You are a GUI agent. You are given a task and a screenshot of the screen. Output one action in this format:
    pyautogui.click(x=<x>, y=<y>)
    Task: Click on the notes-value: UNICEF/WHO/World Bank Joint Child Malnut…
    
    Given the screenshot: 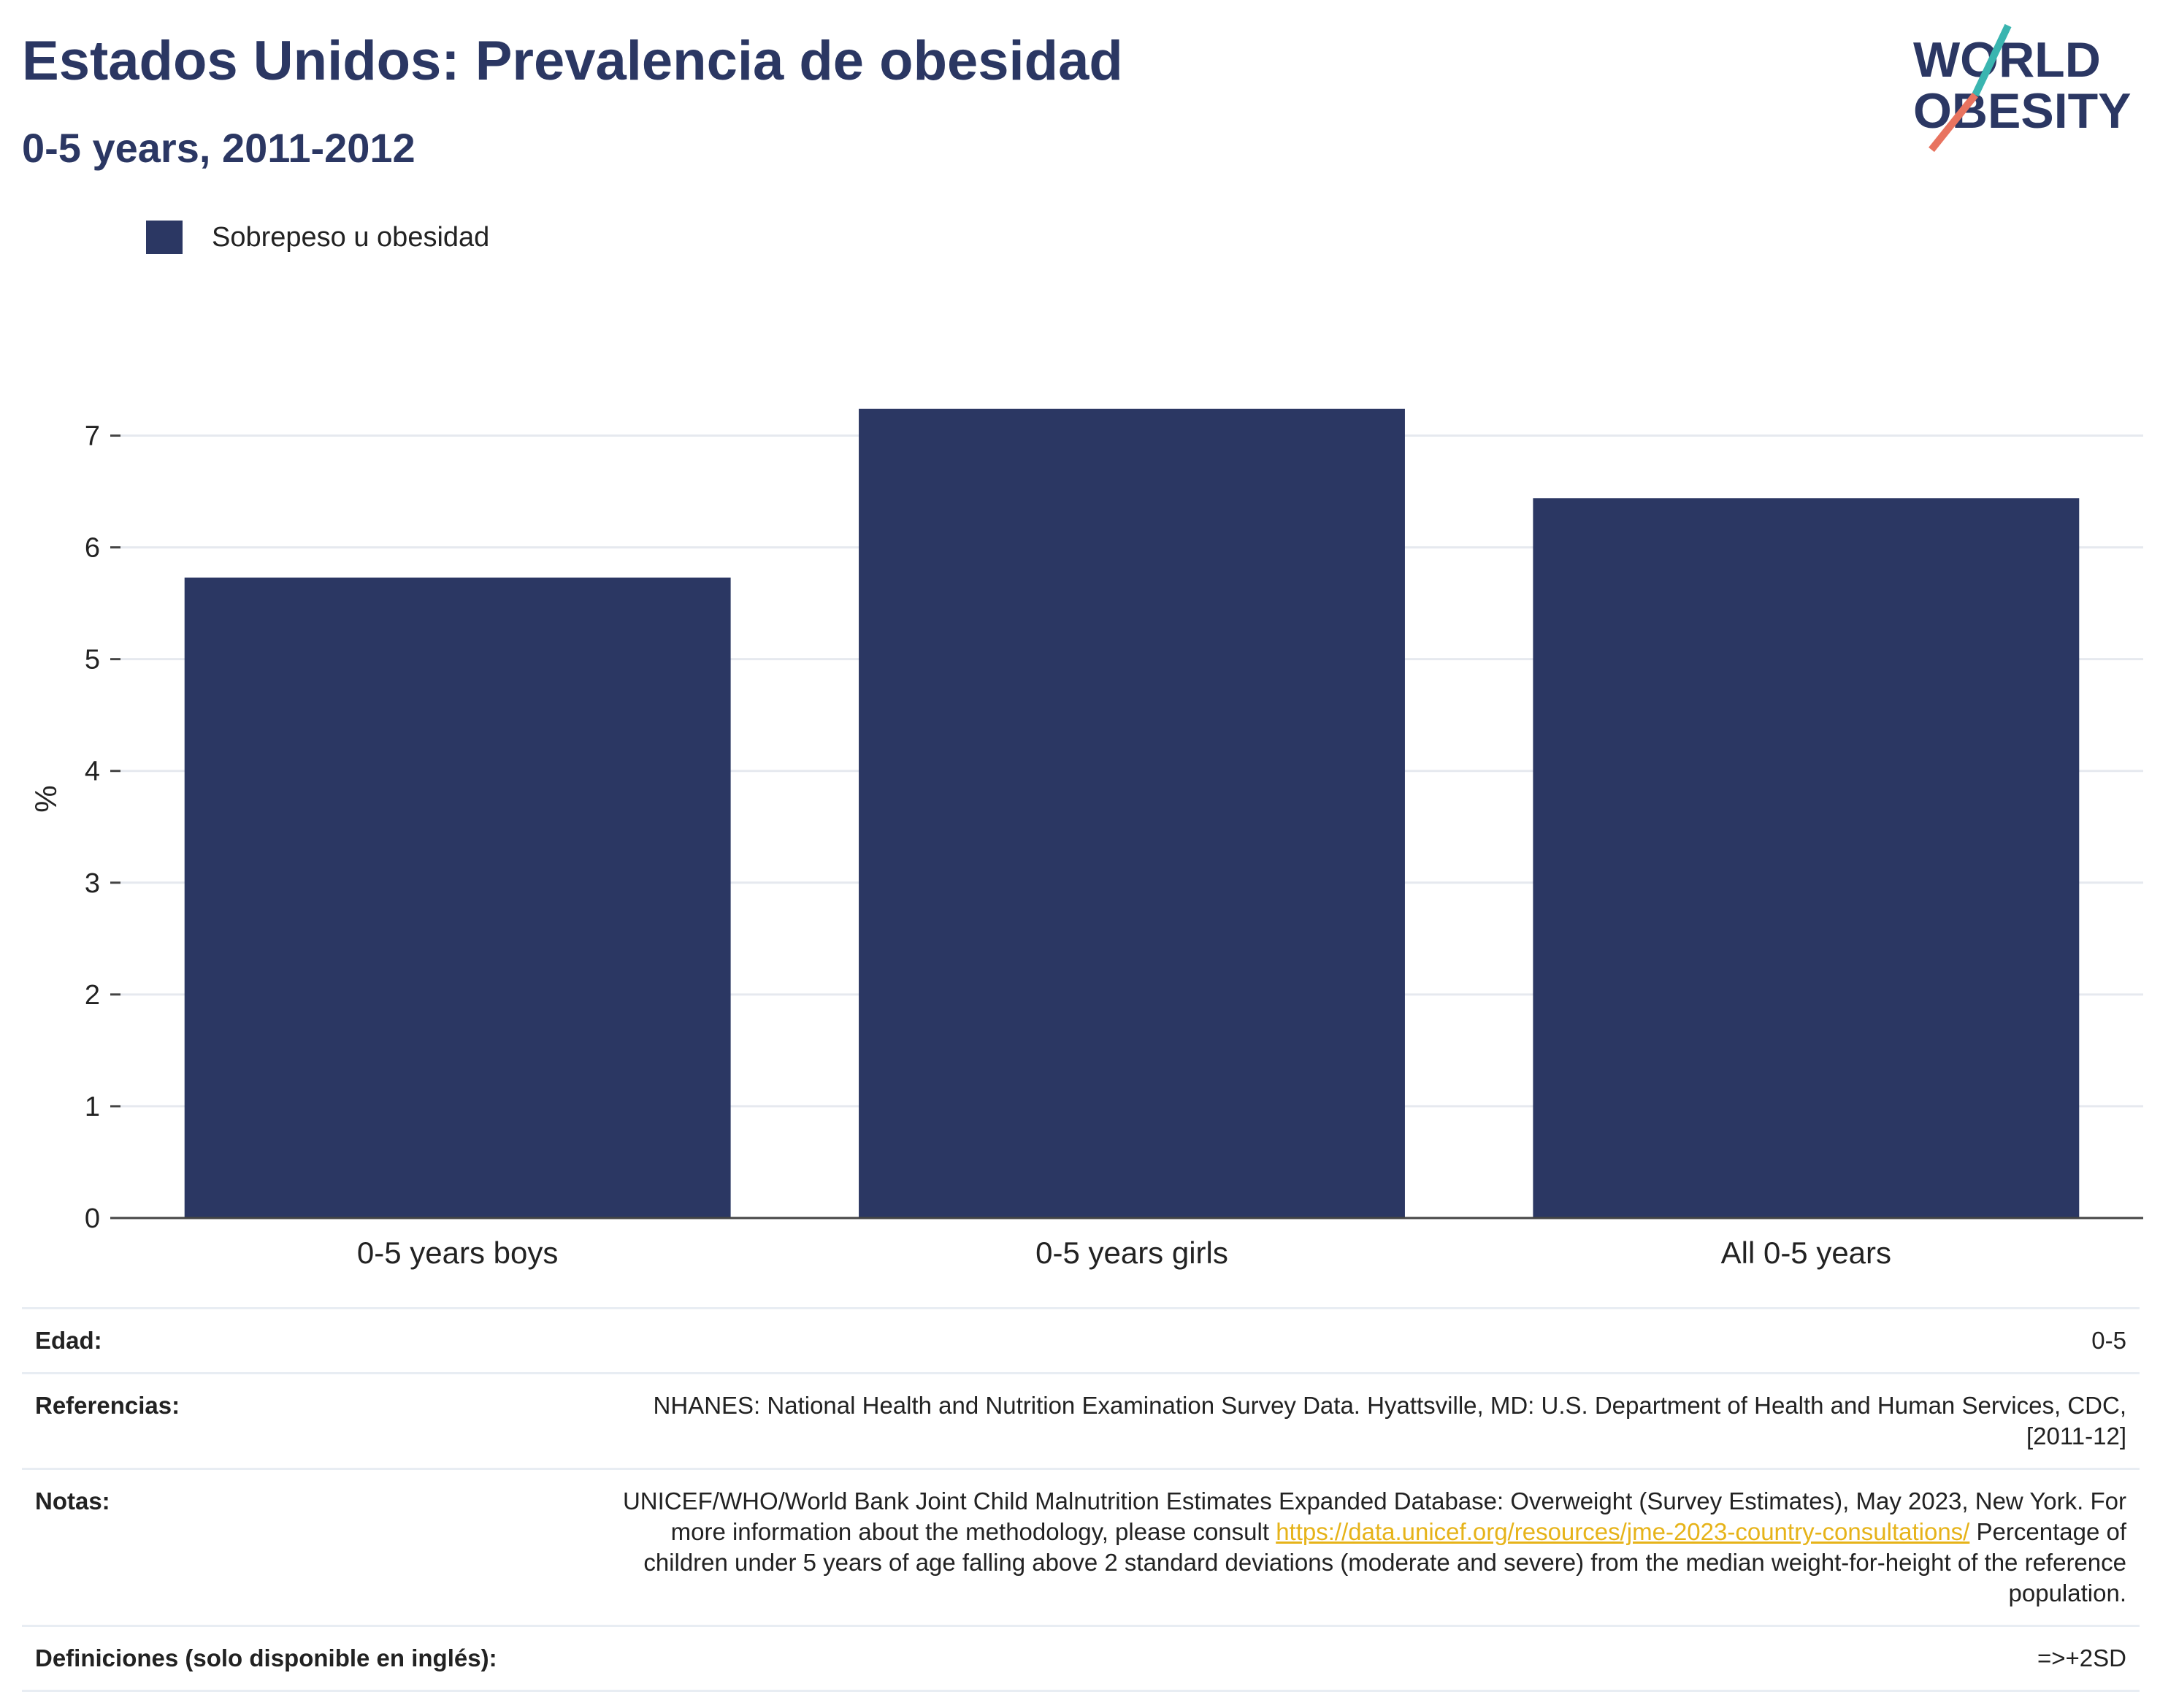 What is the action you would take?
    pyautogui.click(x=1371, y=1547)
    